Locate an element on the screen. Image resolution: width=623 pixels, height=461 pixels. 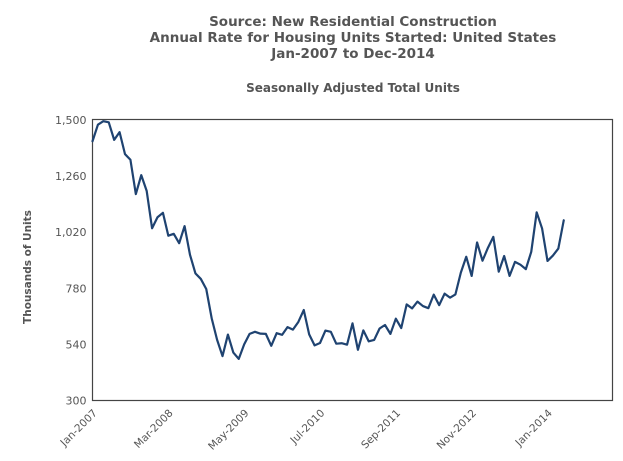
x-tick-label: Mar-2008 is located at coordinates (154, 429).